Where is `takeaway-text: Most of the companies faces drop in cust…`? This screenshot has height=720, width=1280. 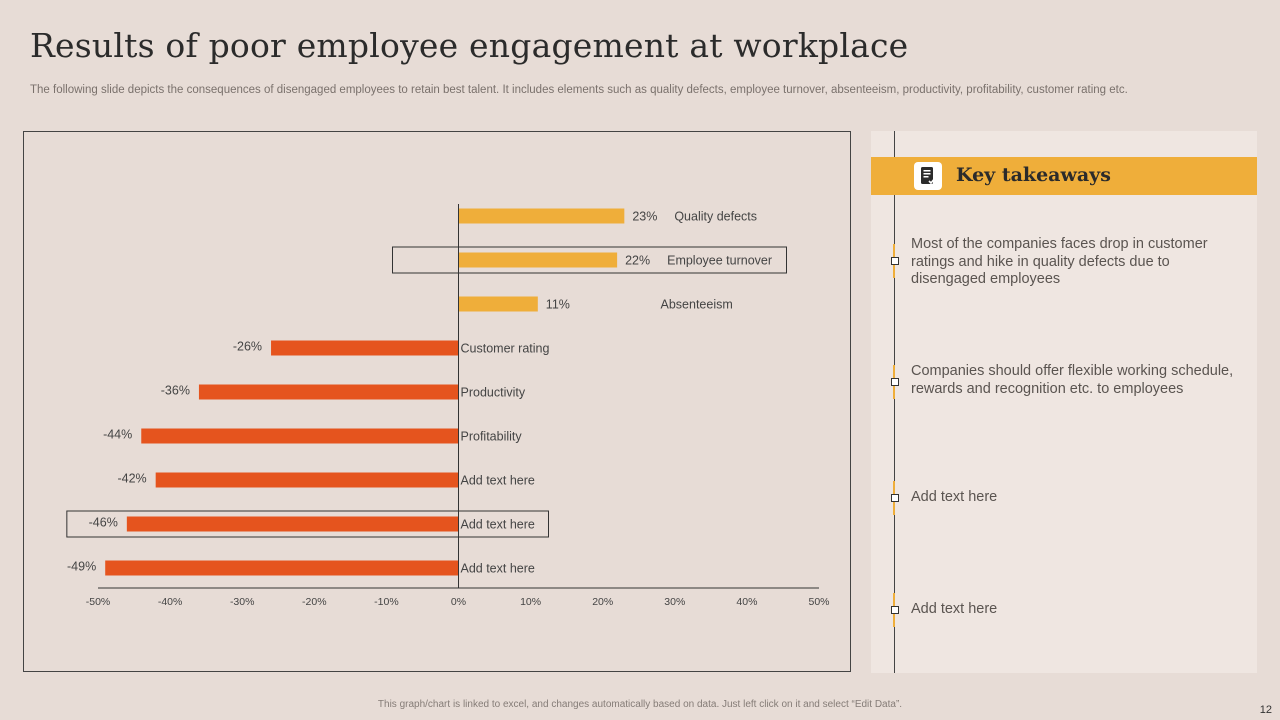
takeaway-text: Most of the companies faces drop in cust… is located at coordinates (1059, 261).